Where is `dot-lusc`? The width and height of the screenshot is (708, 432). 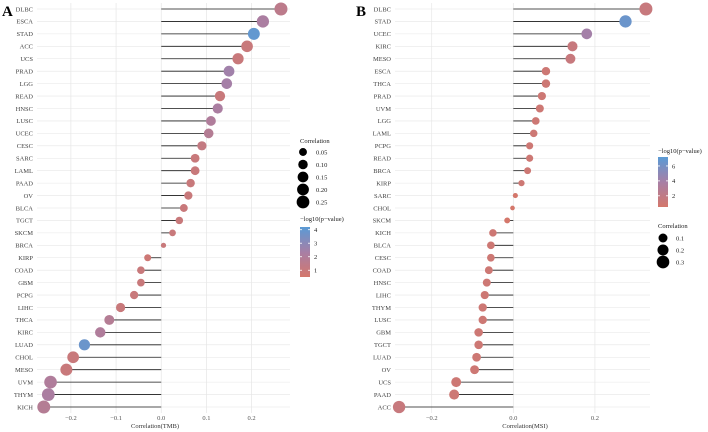 dot-lusc is located at coordinates (482, 320).